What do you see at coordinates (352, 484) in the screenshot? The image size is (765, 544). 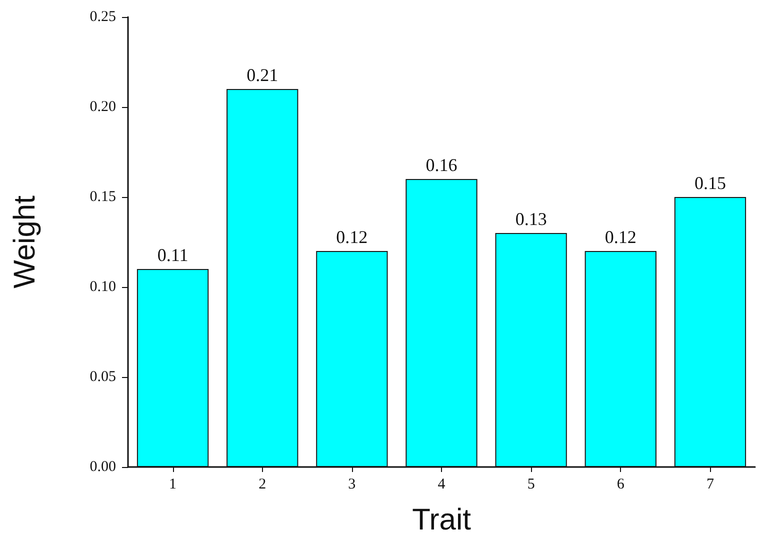 I see `x-tick-label: 3` at bounding box center [352, 484].